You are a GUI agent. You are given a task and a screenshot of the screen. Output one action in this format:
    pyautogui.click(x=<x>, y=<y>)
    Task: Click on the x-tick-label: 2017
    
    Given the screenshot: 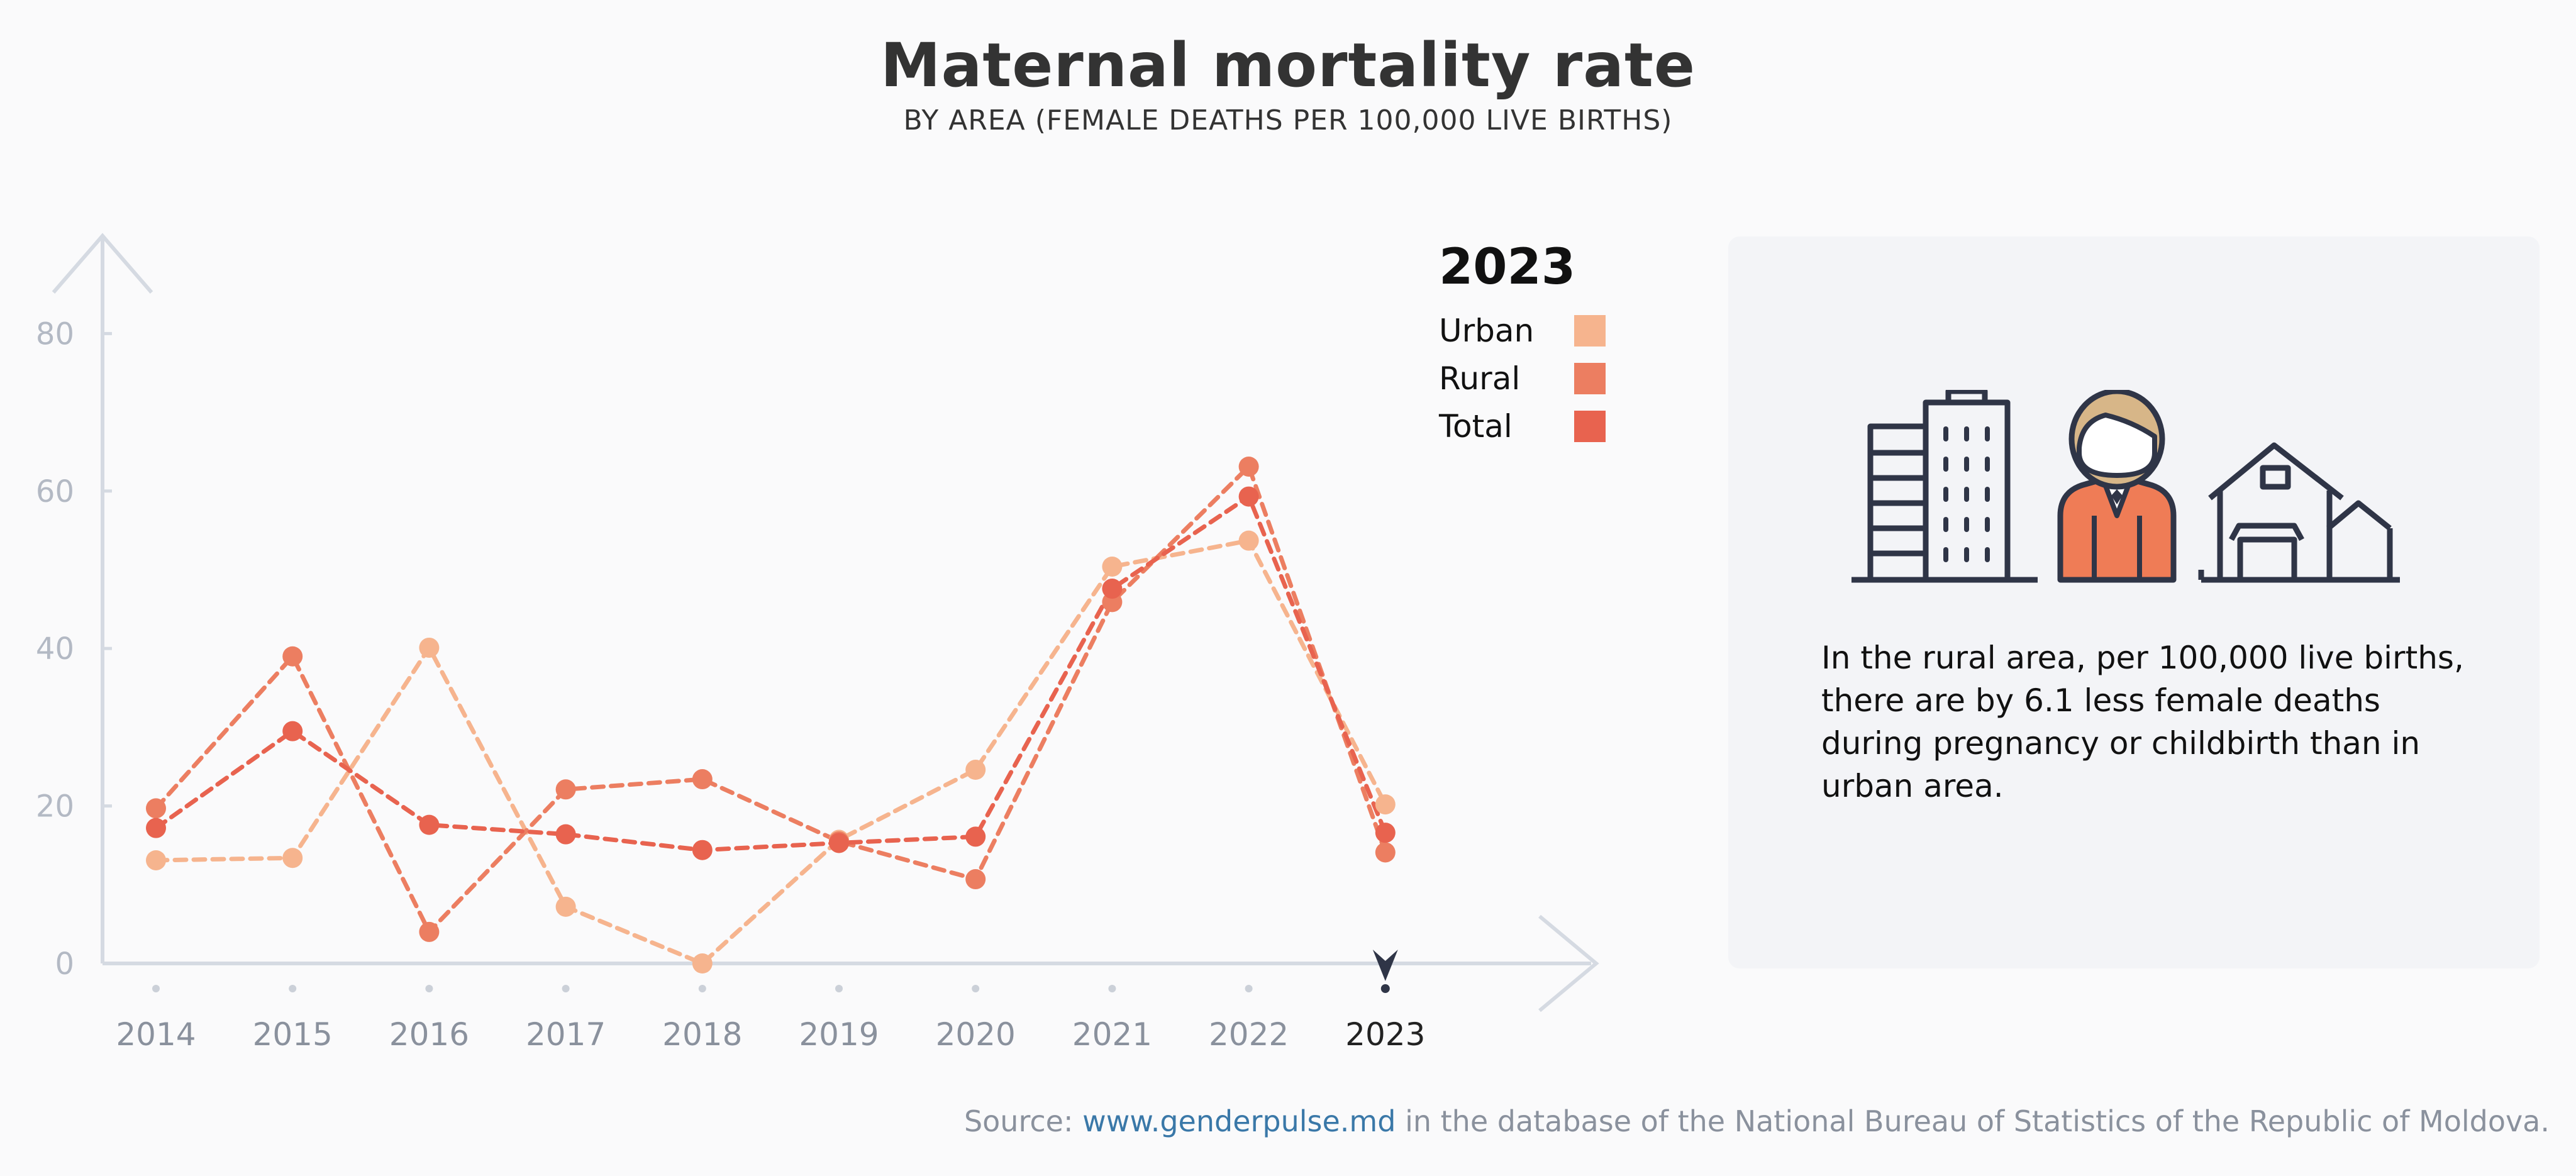 What is the action you would take?
    pyautogui.click(x=566, y=1034)
    